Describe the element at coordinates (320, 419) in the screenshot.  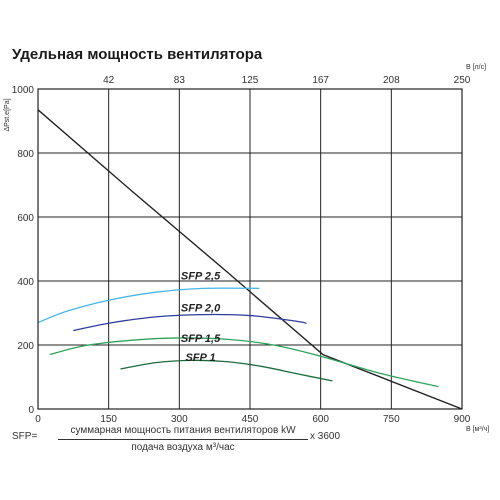
I see `x-tick-label: 600` at that location.